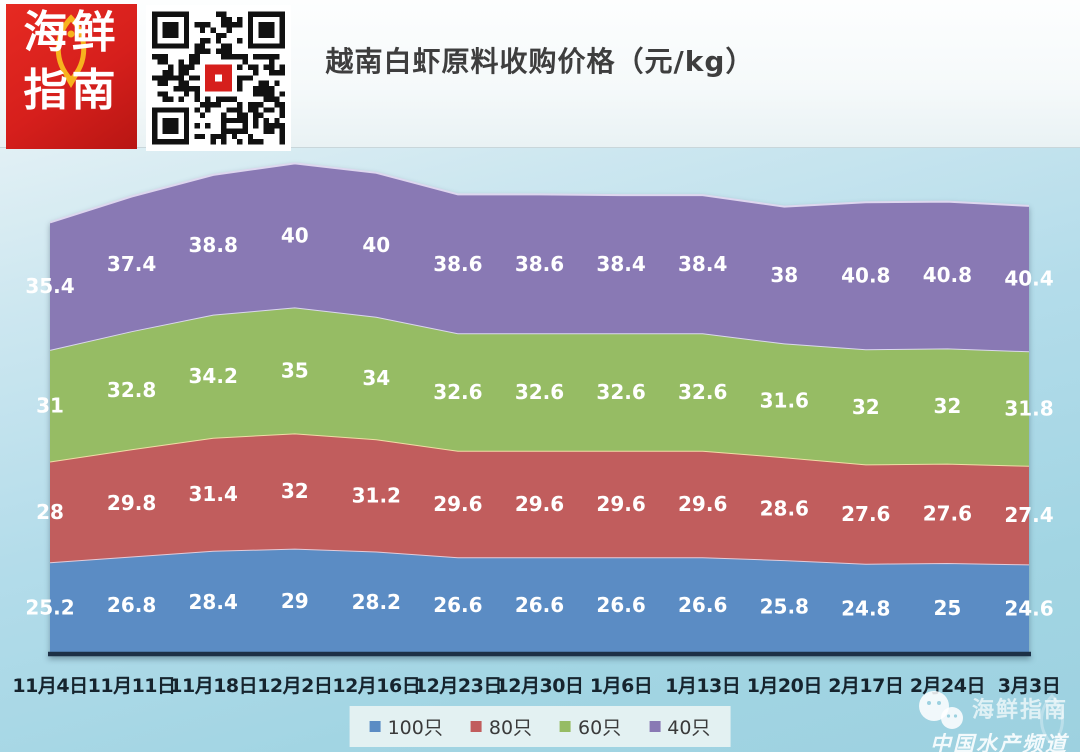  What do you see at coordinates (784, 607) in the screenshot?
I see `value-label: 25.8` at bounding box center [784, 607].